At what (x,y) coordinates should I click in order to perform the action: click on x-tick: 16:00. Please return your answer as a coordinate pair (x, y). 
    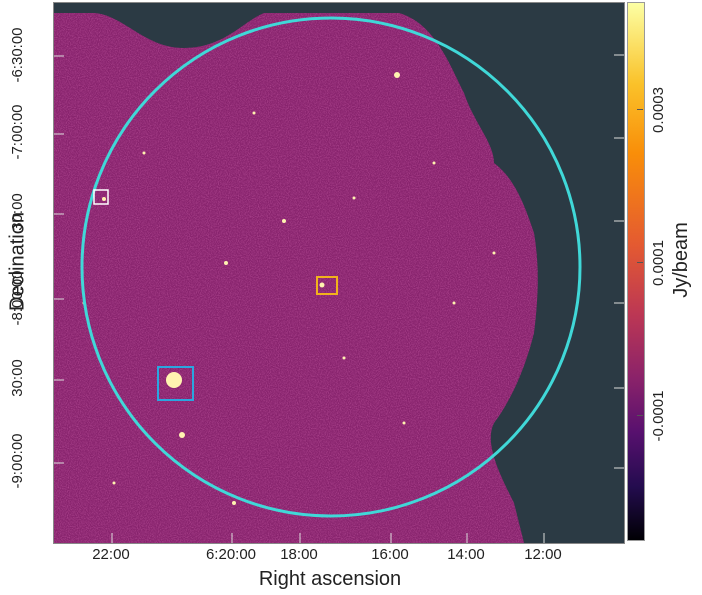
    Looking at the image, I should click on (390, 554).